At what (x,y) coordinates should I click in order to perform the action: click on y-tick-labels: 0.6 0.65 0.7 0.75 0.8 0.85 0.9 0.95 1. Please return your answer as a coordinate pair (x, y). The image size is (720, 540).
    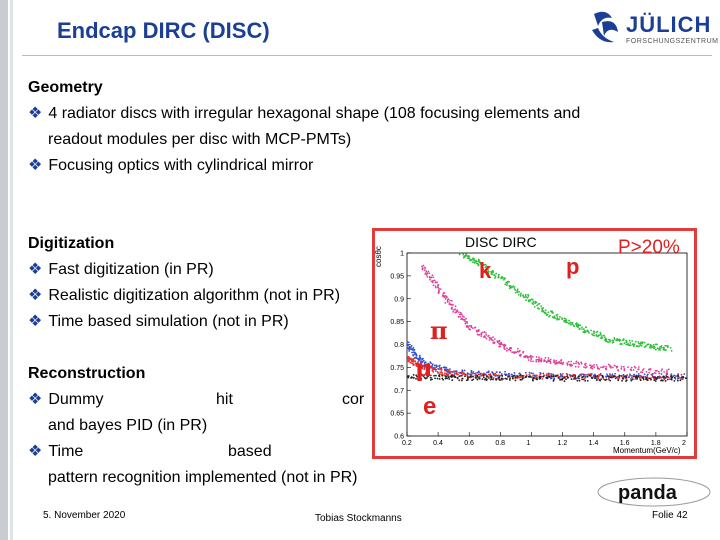
    Looking at the image, I should click on (397, 346).